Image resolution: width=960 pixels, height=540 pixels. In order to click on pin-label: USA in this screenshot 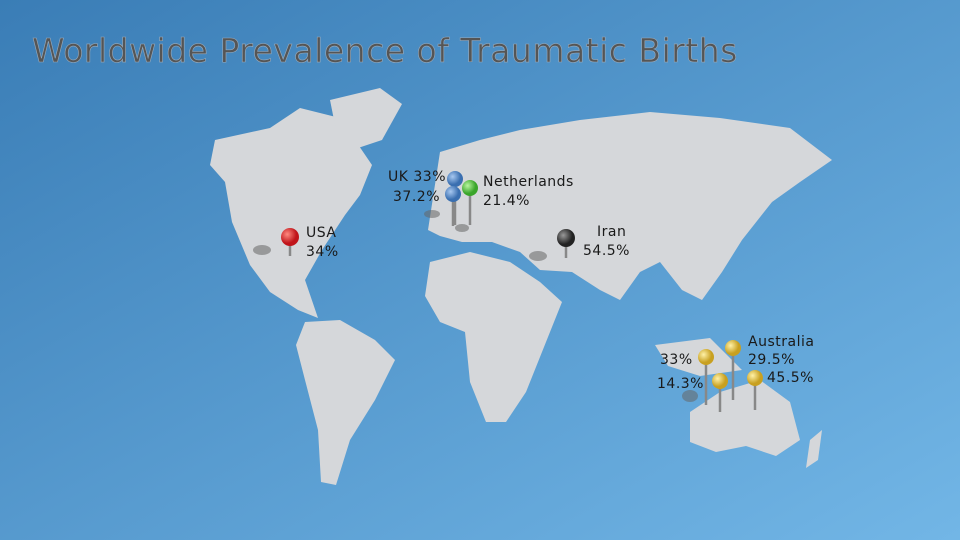, I will do `click(321, 233)`.